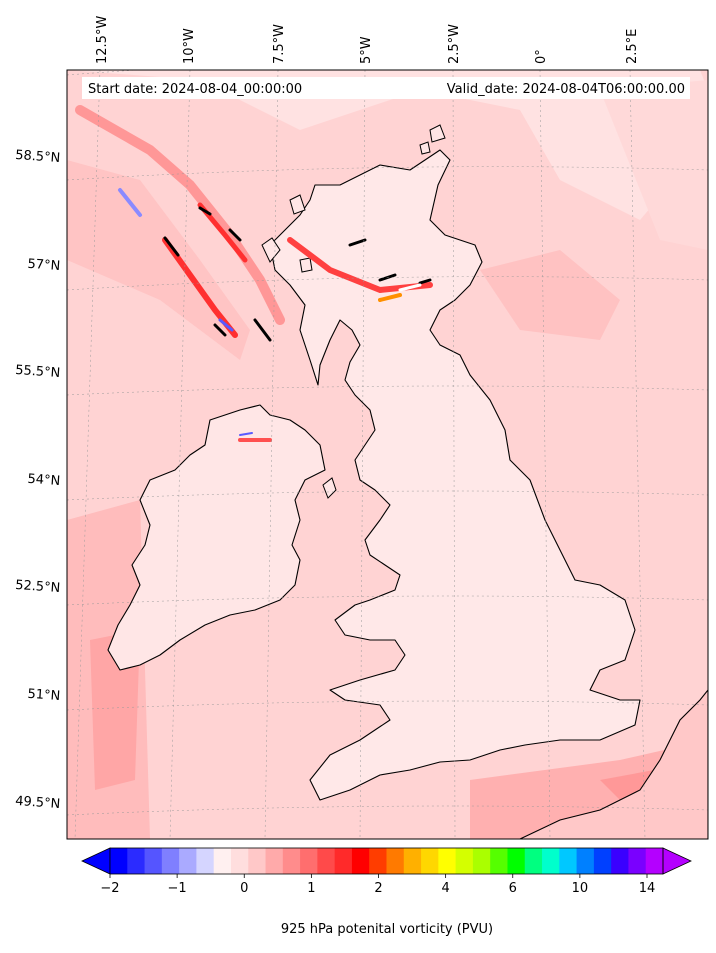 This screenshot has height=953, width=716. I want to click on colorbar-extend-min, so click(96, 861).